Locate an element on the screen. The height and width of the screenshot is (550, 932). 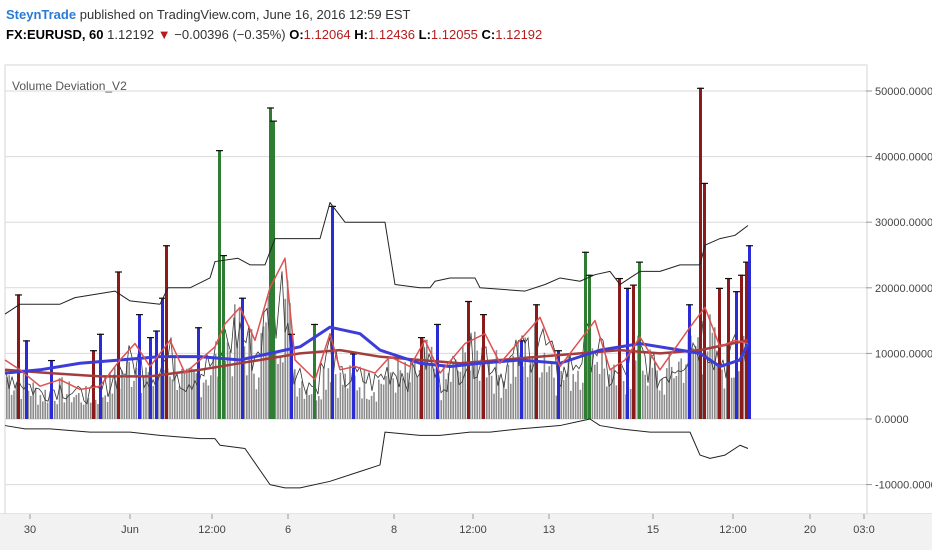
indicator-title: Volume Deviation_V2 is located at coordinates (69, 86).